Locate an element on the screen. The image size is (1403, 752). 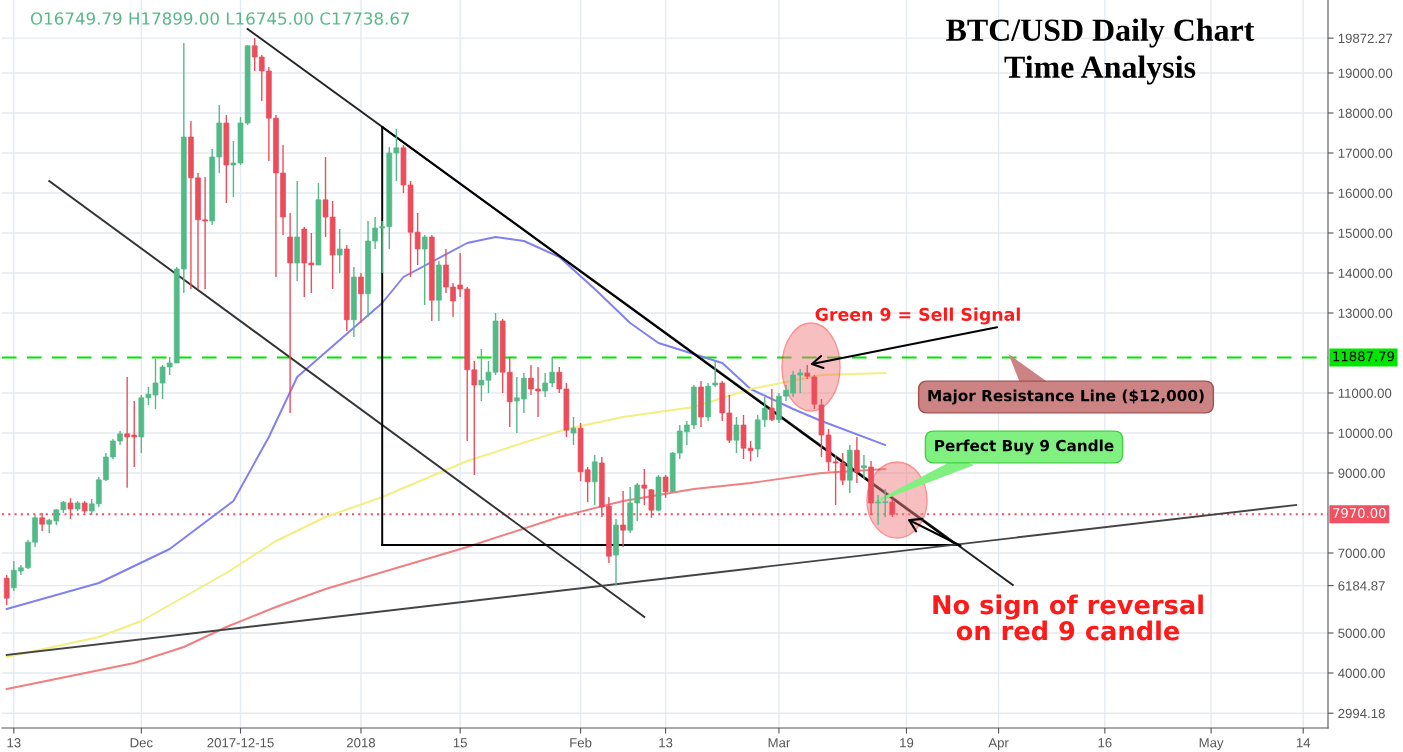
ref-line-label: 11887.79 is located at coordinates (1364, 356).